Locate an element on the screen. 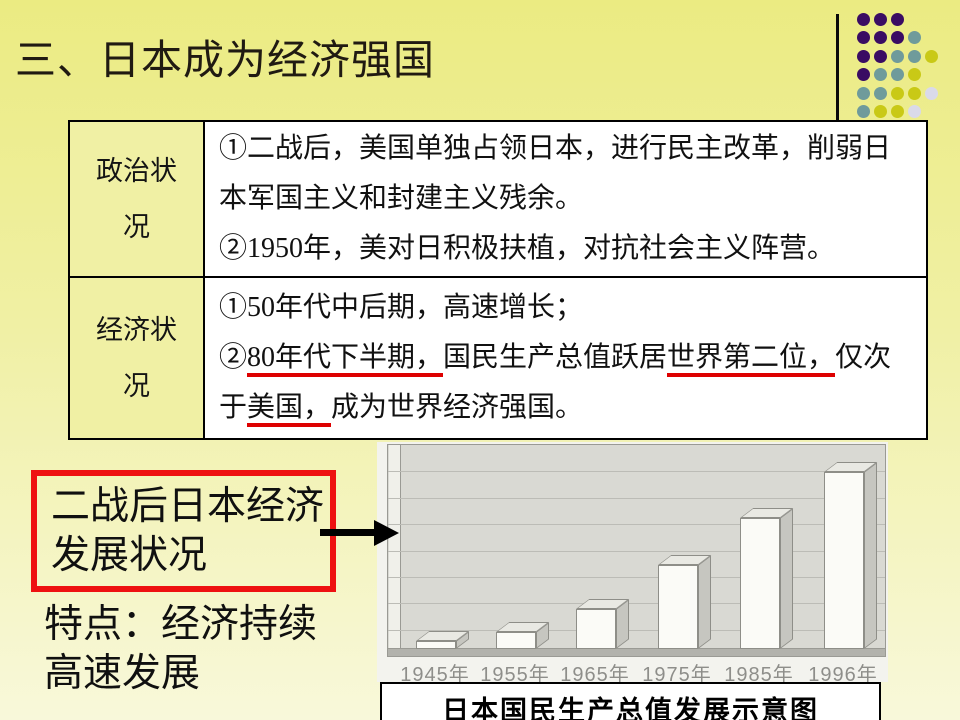  features-text: 特点：经济持续高速发展 is located at coordinates (181, 649).